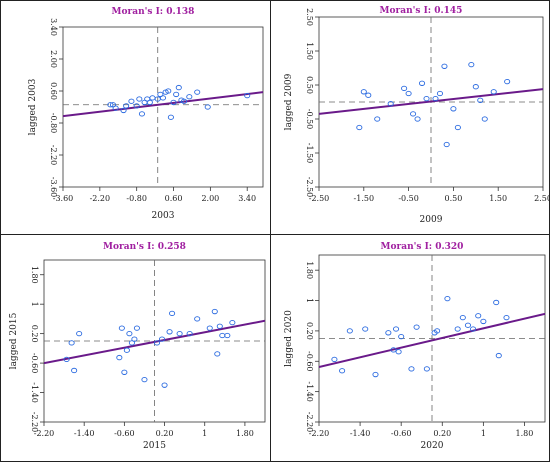 The image size is (550, 466). Describe the element at coordinates (34, 392) in the screenshot. I see `y-tick-label: -1.40` at that location.